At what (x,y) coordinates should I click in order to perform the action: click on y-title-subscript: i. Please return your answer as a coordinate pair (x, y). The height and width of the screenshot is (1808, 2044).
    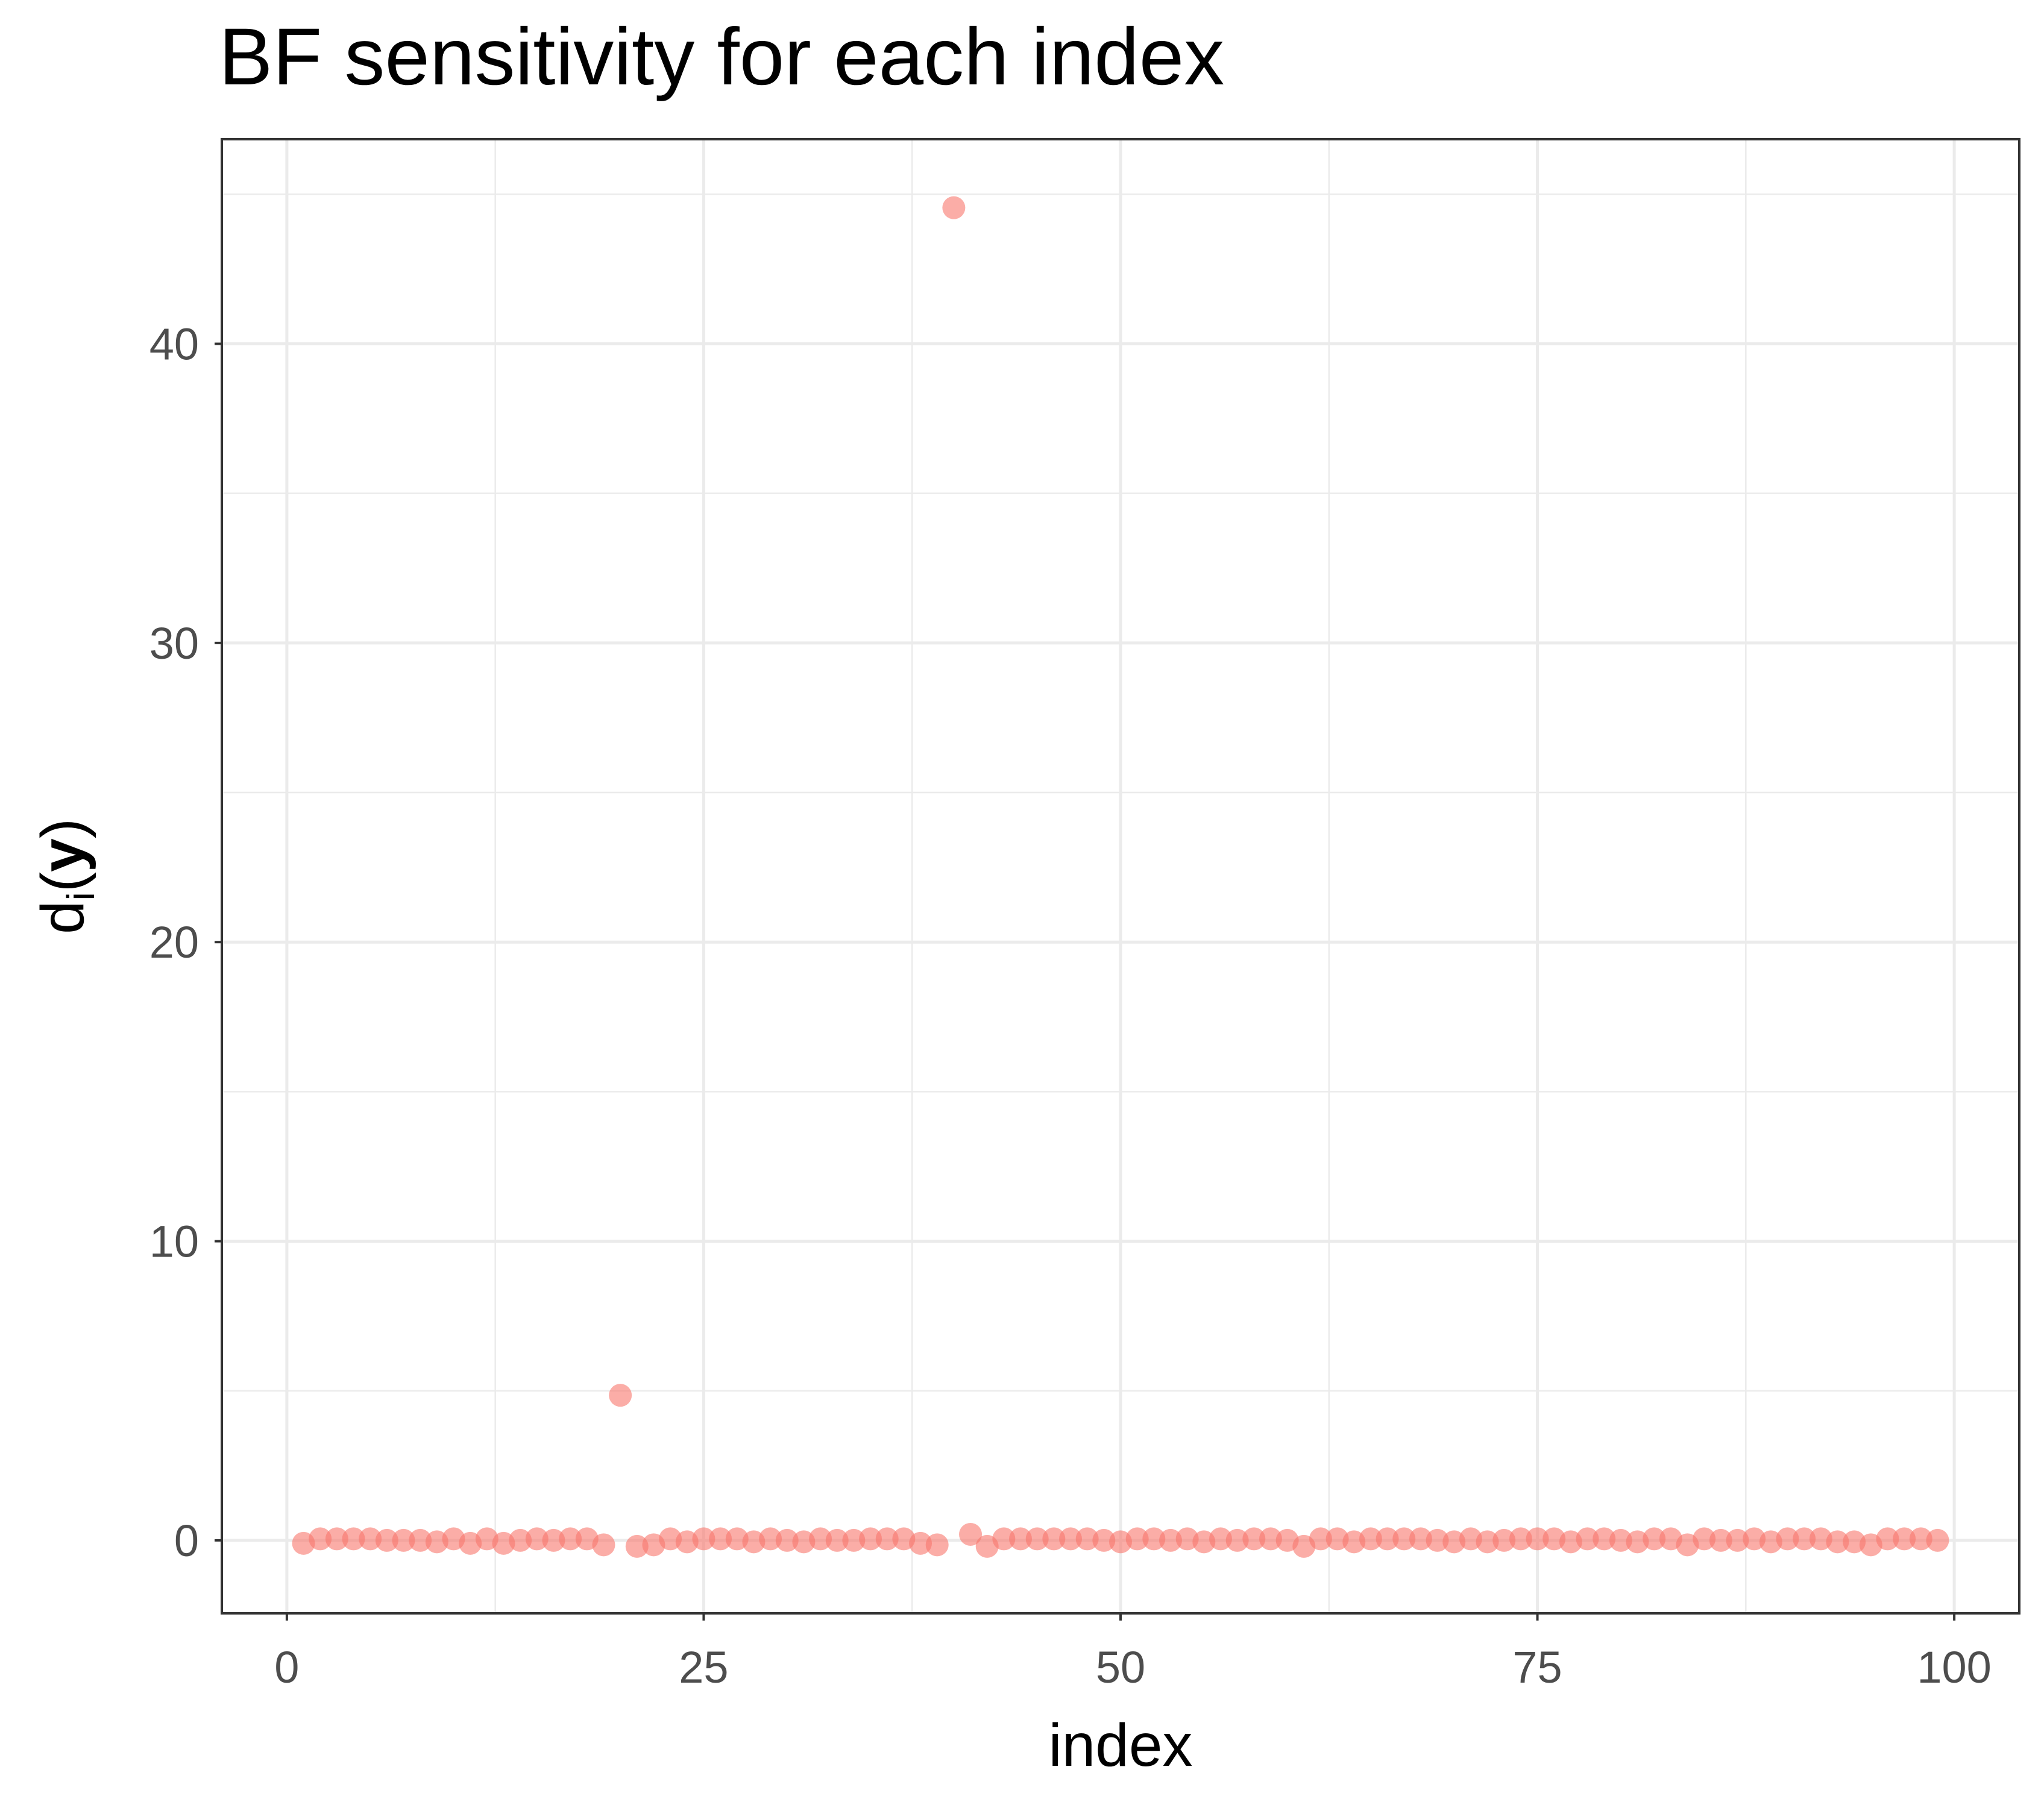
    Looking at the image, I should click on (80, 896).